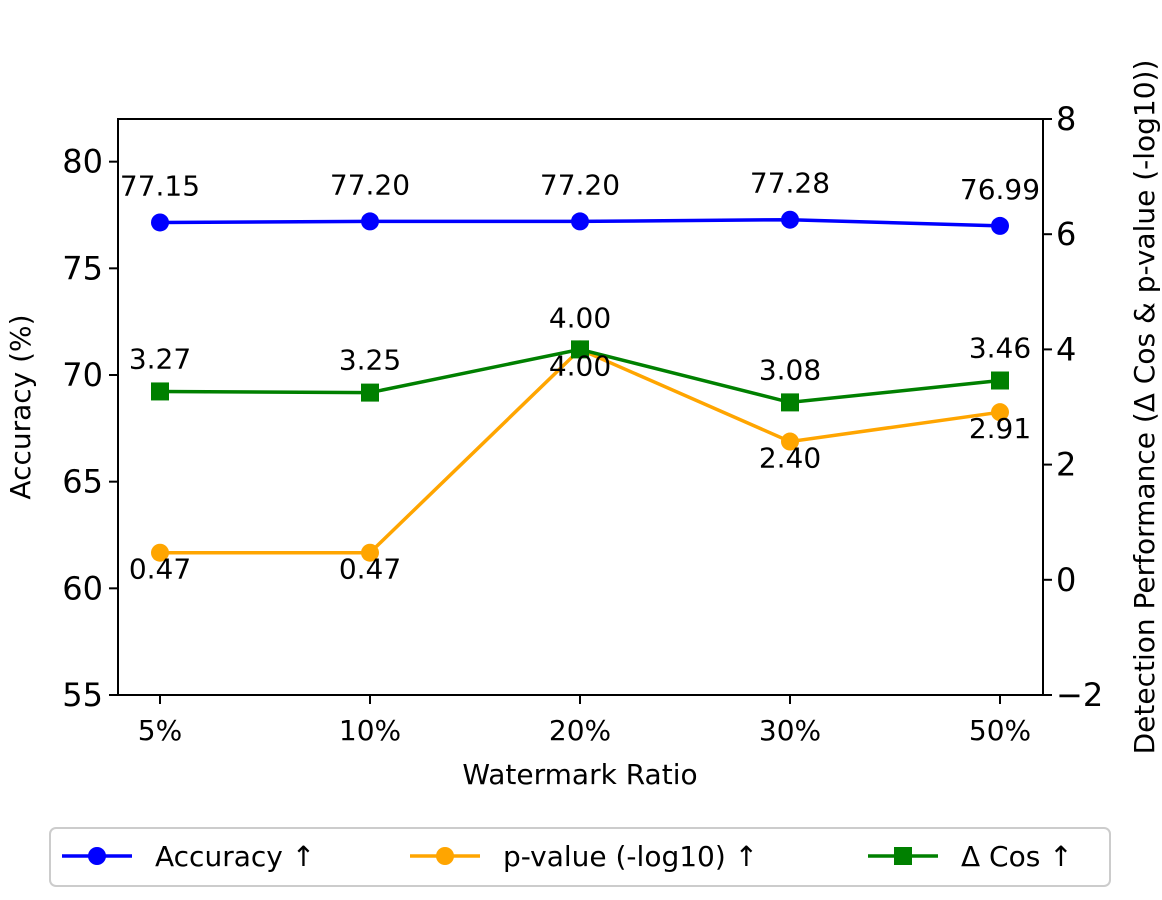 The width and height of the screenshot is (1162, 900). Describe the element at coordinates (160, 358) in the screenshot. I see `data-label: 3.27` at that location.